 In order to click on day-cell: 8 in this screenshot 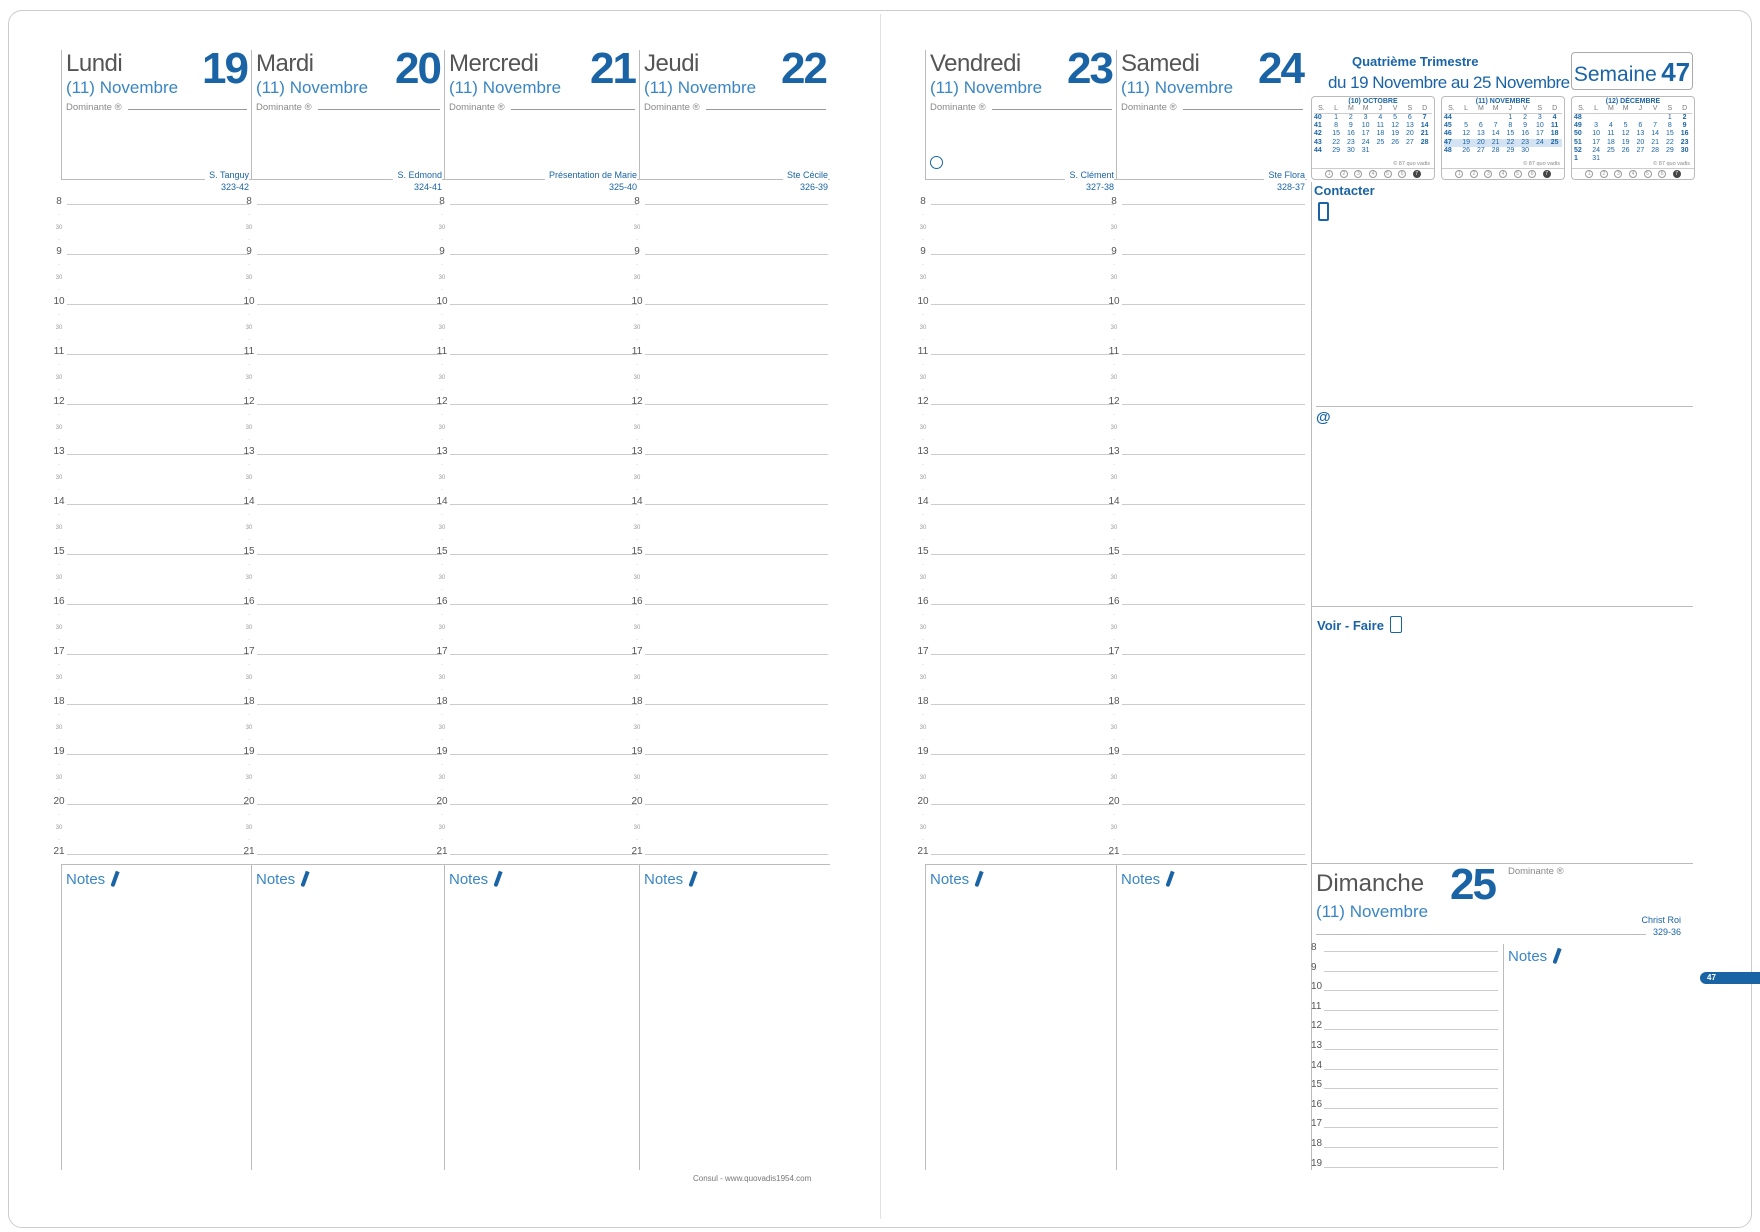, I will do `click(1510, 126)`.